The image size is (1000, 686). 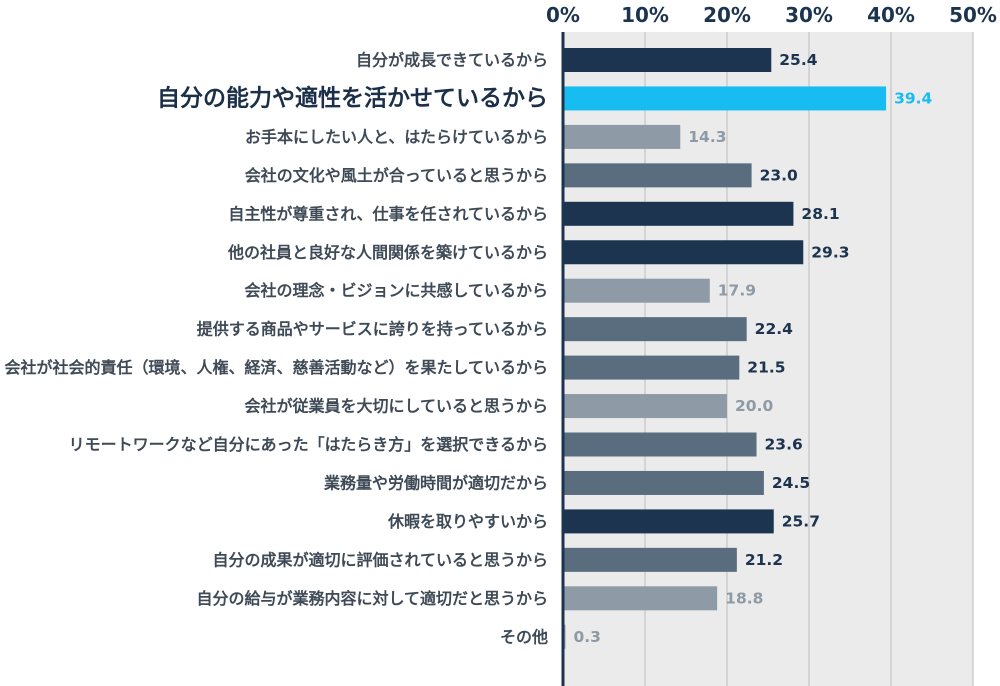 I want to click on value-label: 21.5, so click(x=766, y=368).